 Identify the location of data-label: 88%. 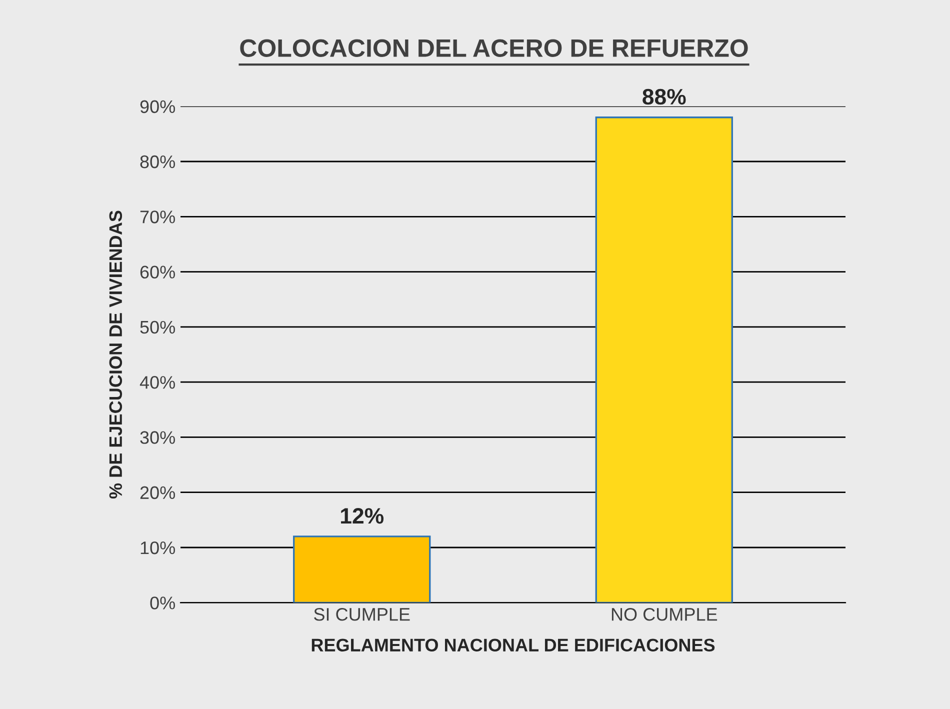
(664, 96).